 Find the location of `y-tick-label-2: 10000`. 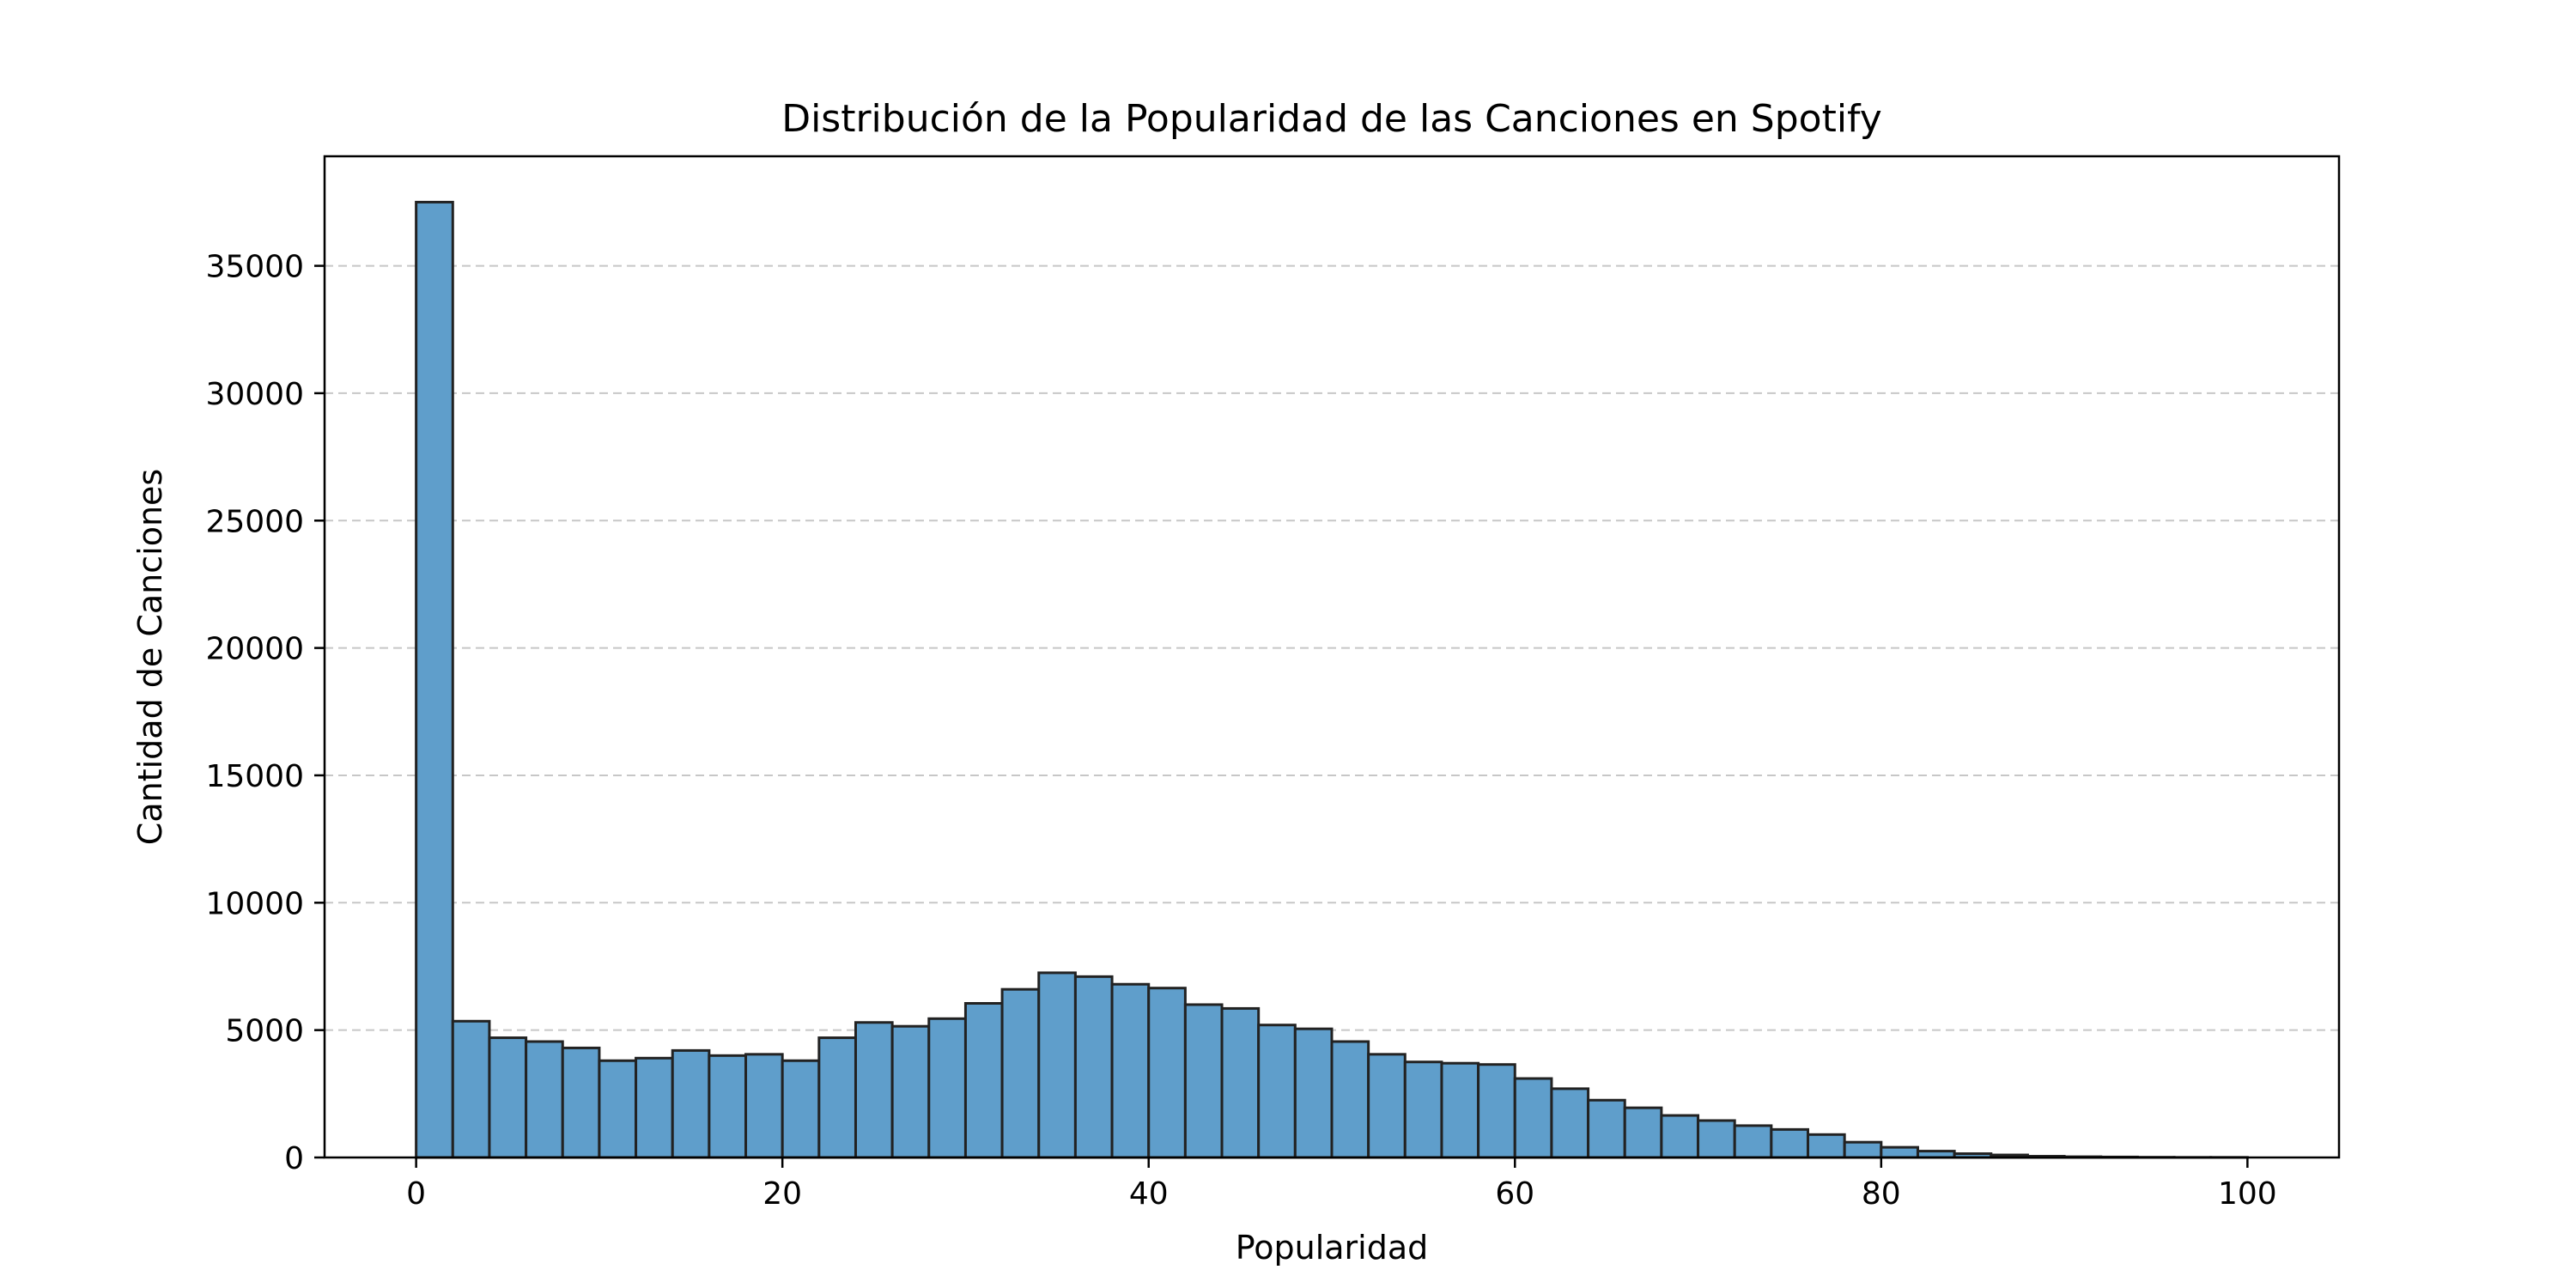

y-tick-label-2: 10000 is located at coordinates (254, 903).